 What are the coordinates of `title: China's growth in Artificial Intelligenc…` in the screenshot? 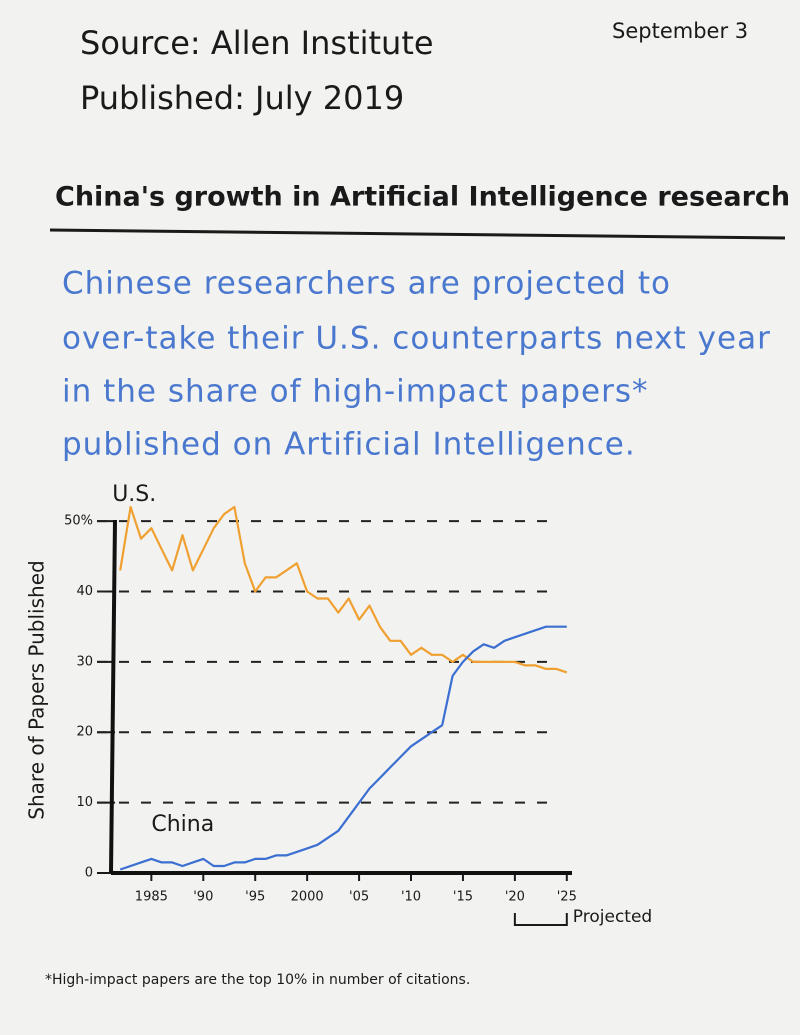 It's located at (422, 197).